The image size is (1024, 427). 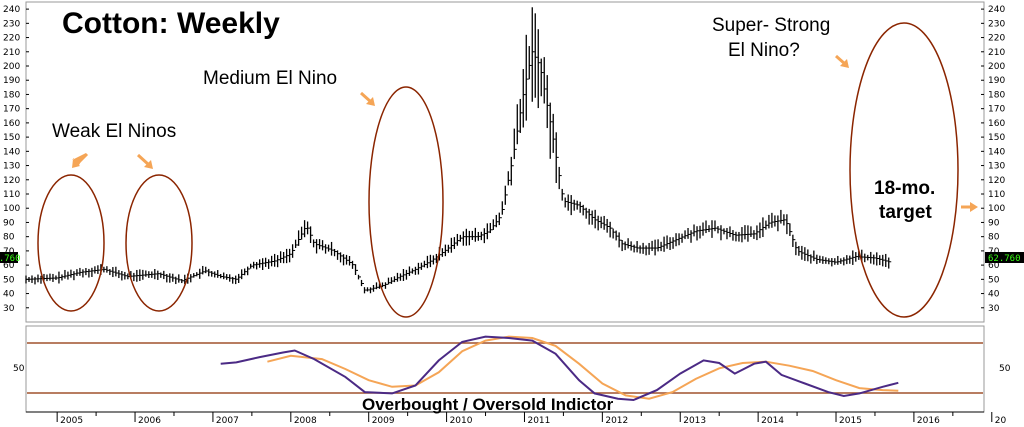 What do you see at coordinates (905, 212) in the screenshot?
I see `annotation-target-2: target` at bounding box center [905, 212].